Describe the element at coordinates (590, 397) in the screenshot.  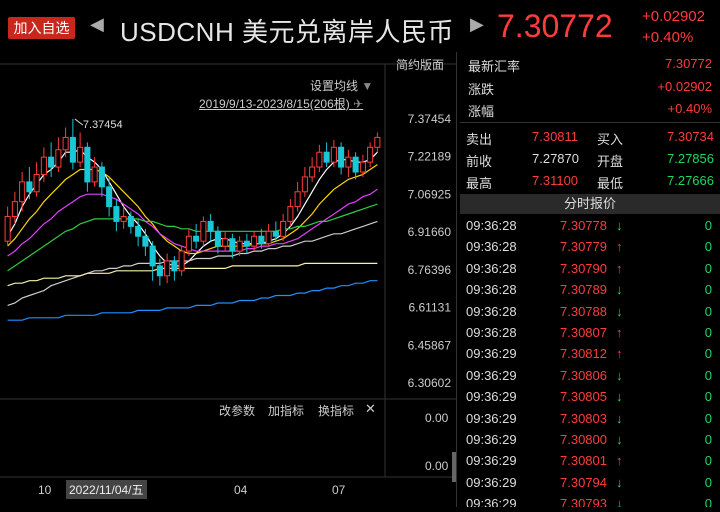
I see `tick-row: 09:36:29 7.30805 ↓ 0` at that location.